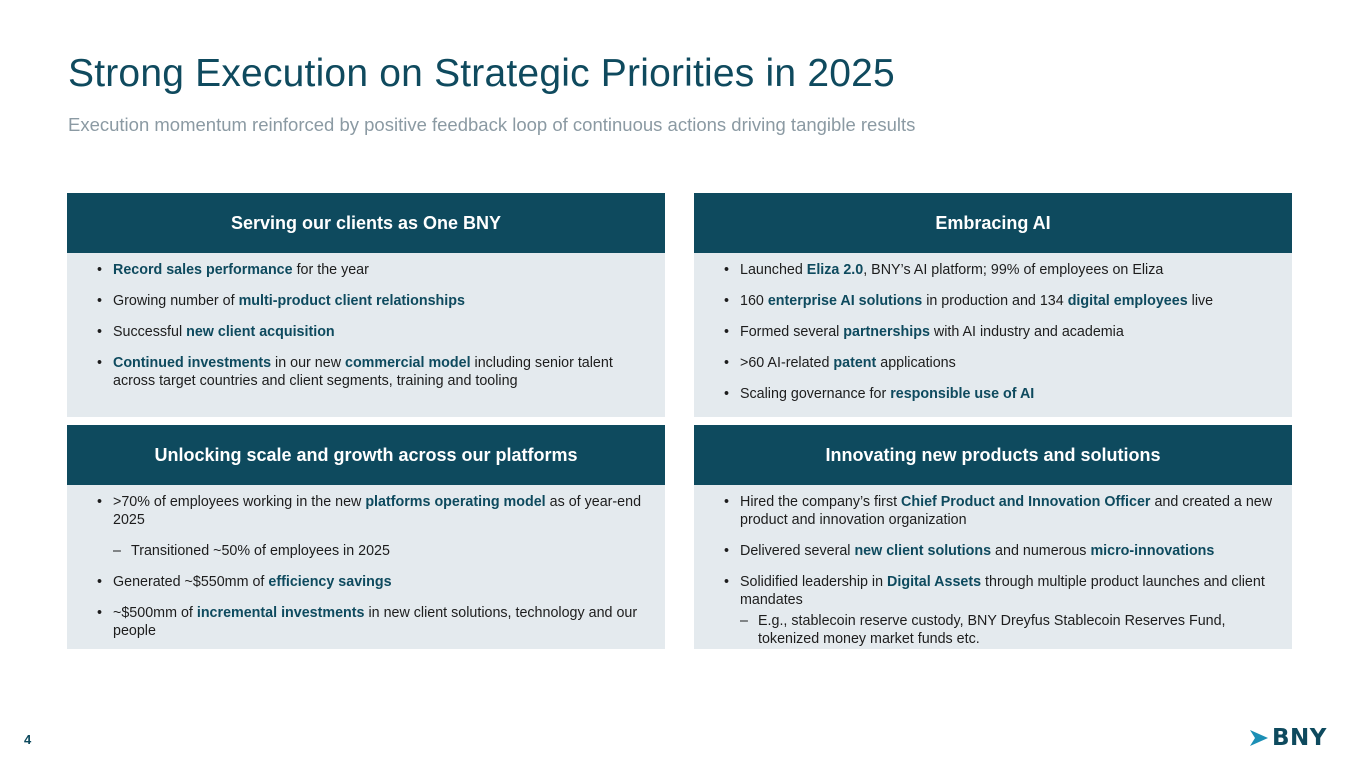 The width and height of the screenshot is (1365, 768). Describe the element at coordinates (923, 551) in the screenshot. I see `highlight-text: new client solutions` at that location.